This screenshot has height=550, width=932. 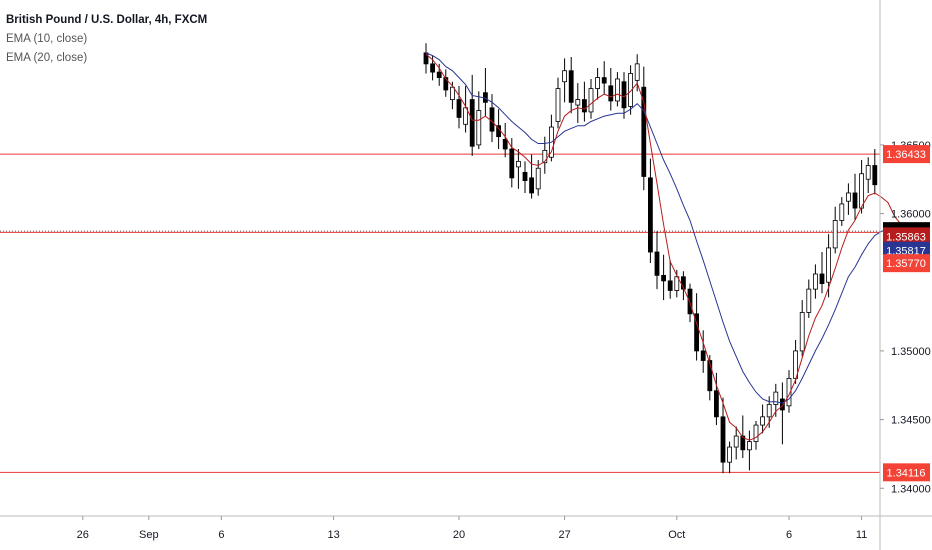 I want to click on price-tick-label: 1.34000, so click(x=911, y=489).